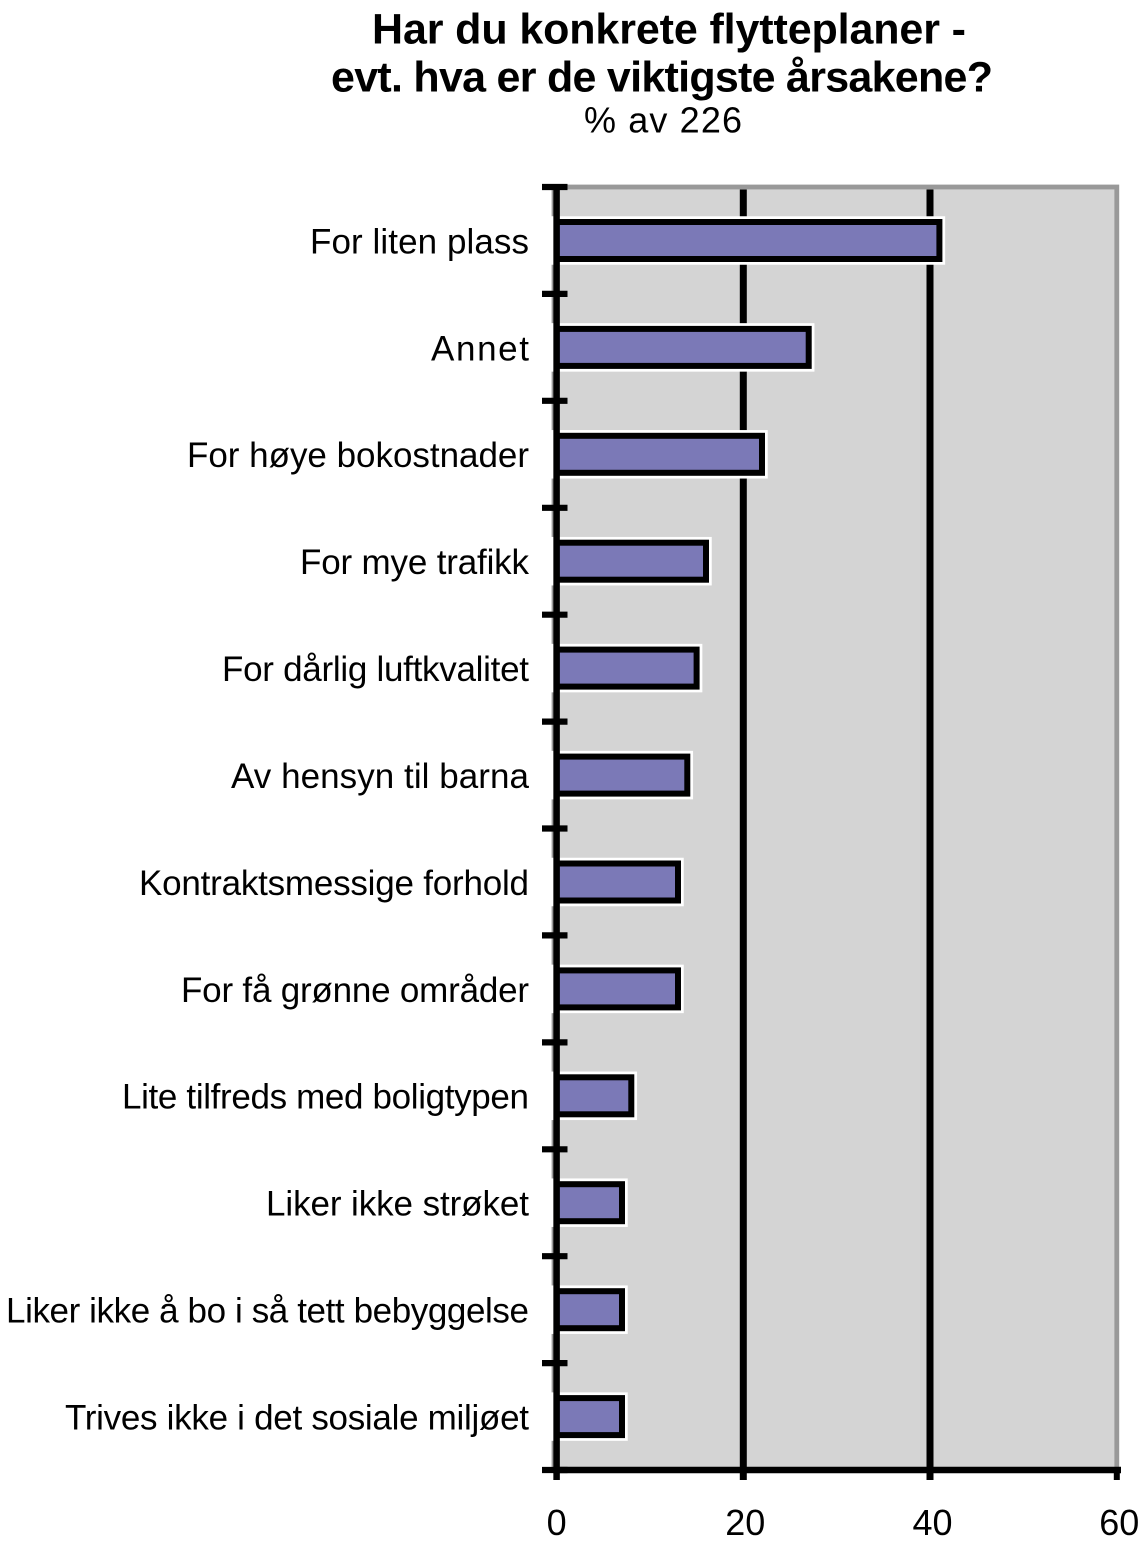 The height and width of the screenshot is (1548, 1146). Describe the element at coordinates (557, 1522) in the screenshot. I see `svg-text: 0` at that location.